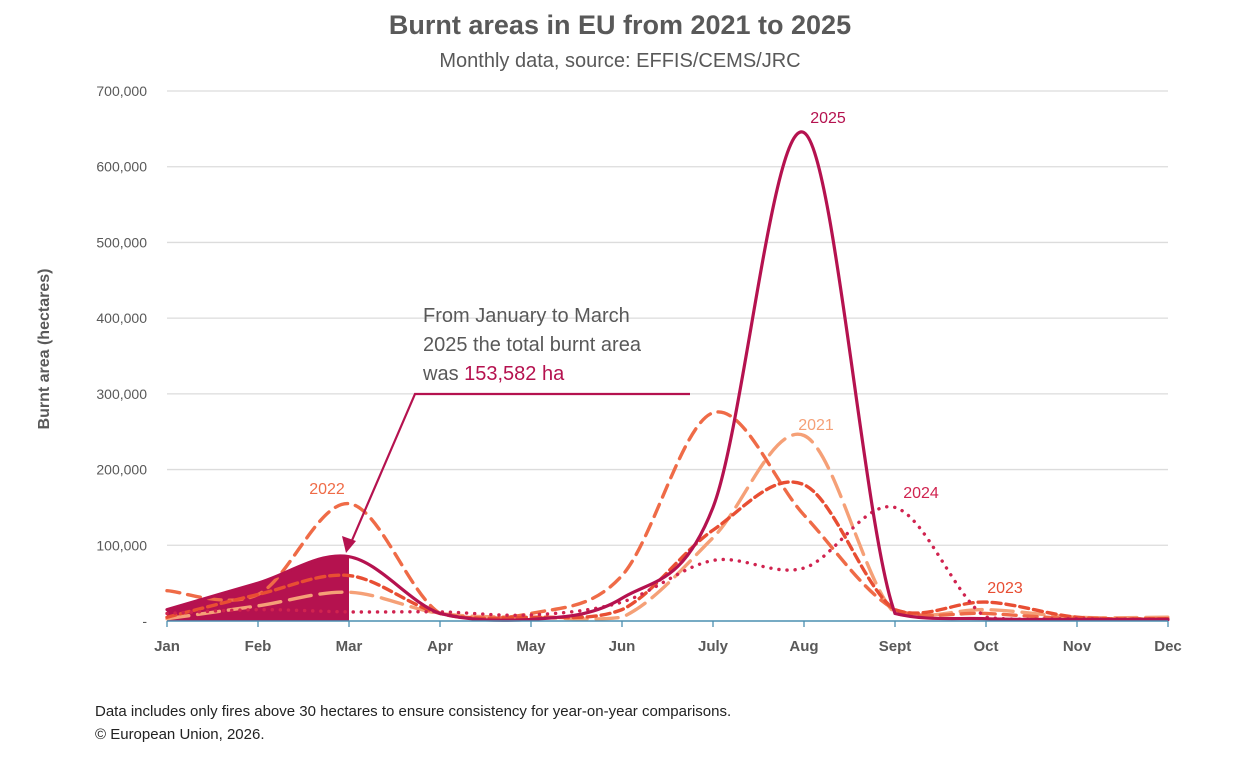  What do you see at coordinates (1005, 588) in the screenshot?
I see `series-label-2023: 2023` at bounding box center [1005, 588].